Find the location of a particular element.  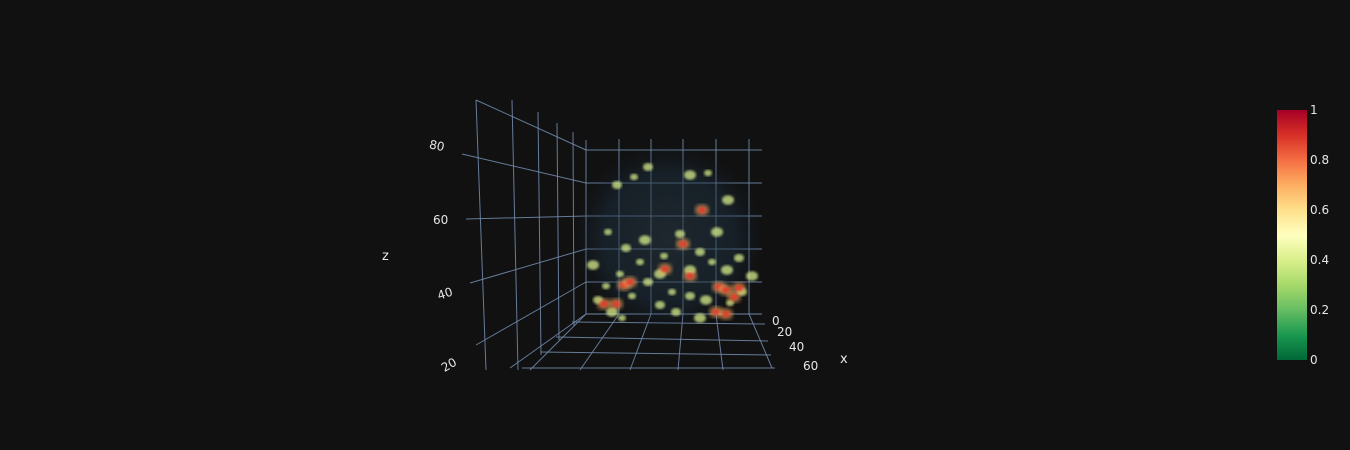

z-tick-label: 20 is located at coordinates (449, 365).